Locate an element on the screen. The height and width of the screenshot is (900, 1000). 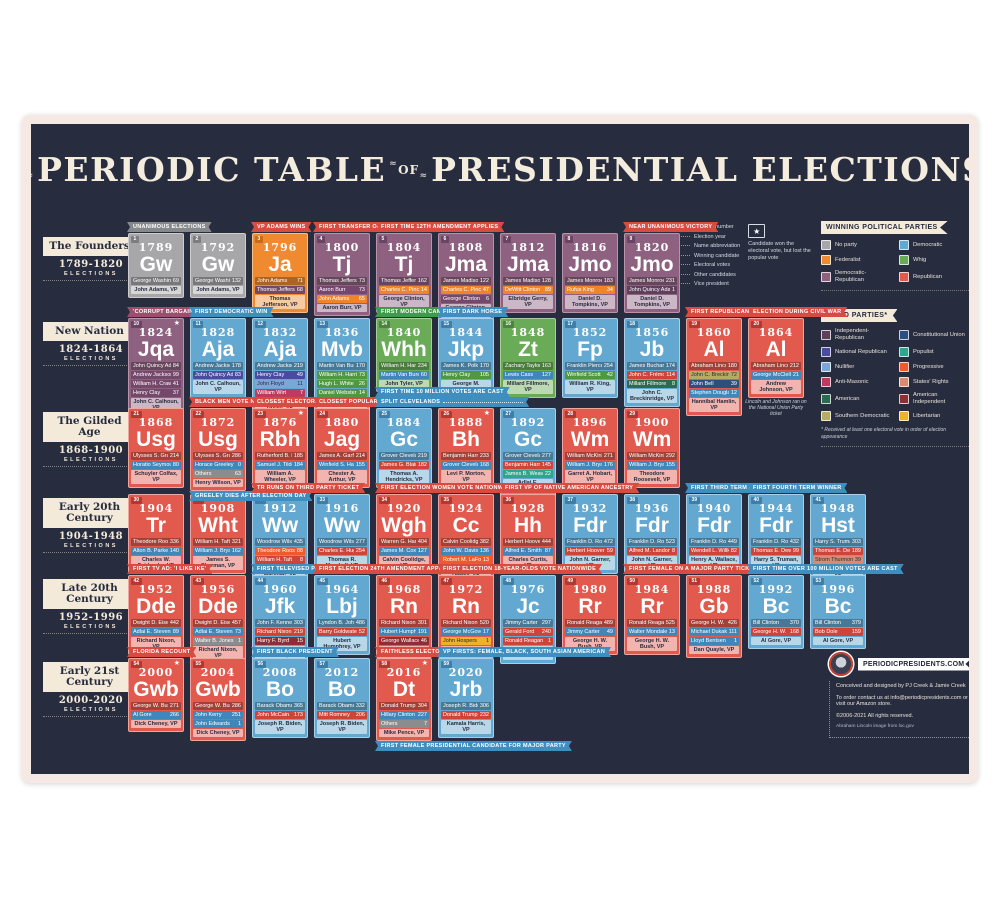
winner-row: James K. Polk 170 is located at coordinates (466, 366).